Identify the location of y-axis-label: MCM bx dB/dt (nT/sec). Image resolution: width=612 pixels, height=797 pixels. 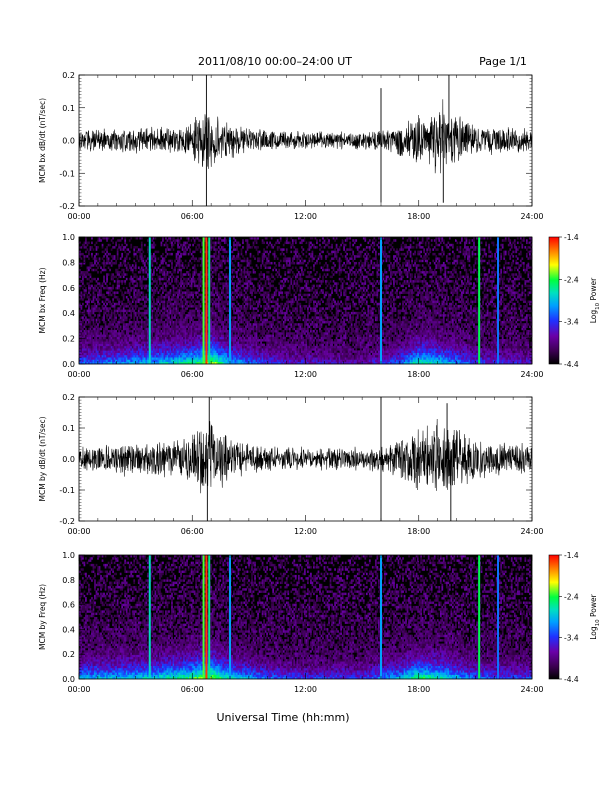
(42, 140).